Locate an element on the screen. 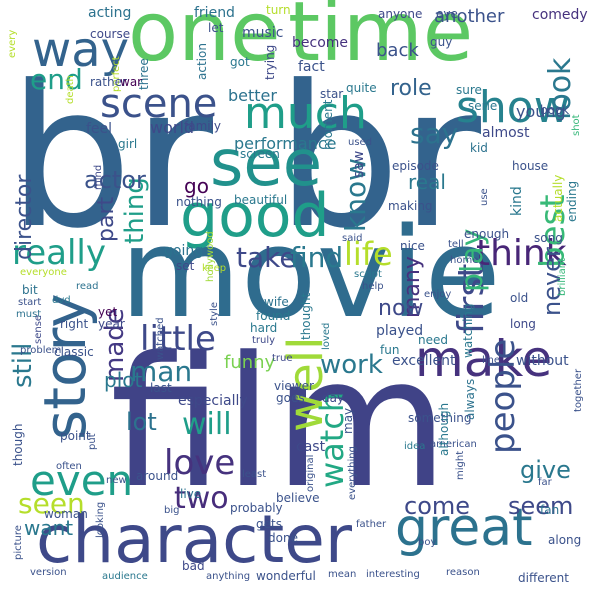 Image resolution: width=590 pixels, height=590 pixels. word: comedy is located at coordinates (560, 15).